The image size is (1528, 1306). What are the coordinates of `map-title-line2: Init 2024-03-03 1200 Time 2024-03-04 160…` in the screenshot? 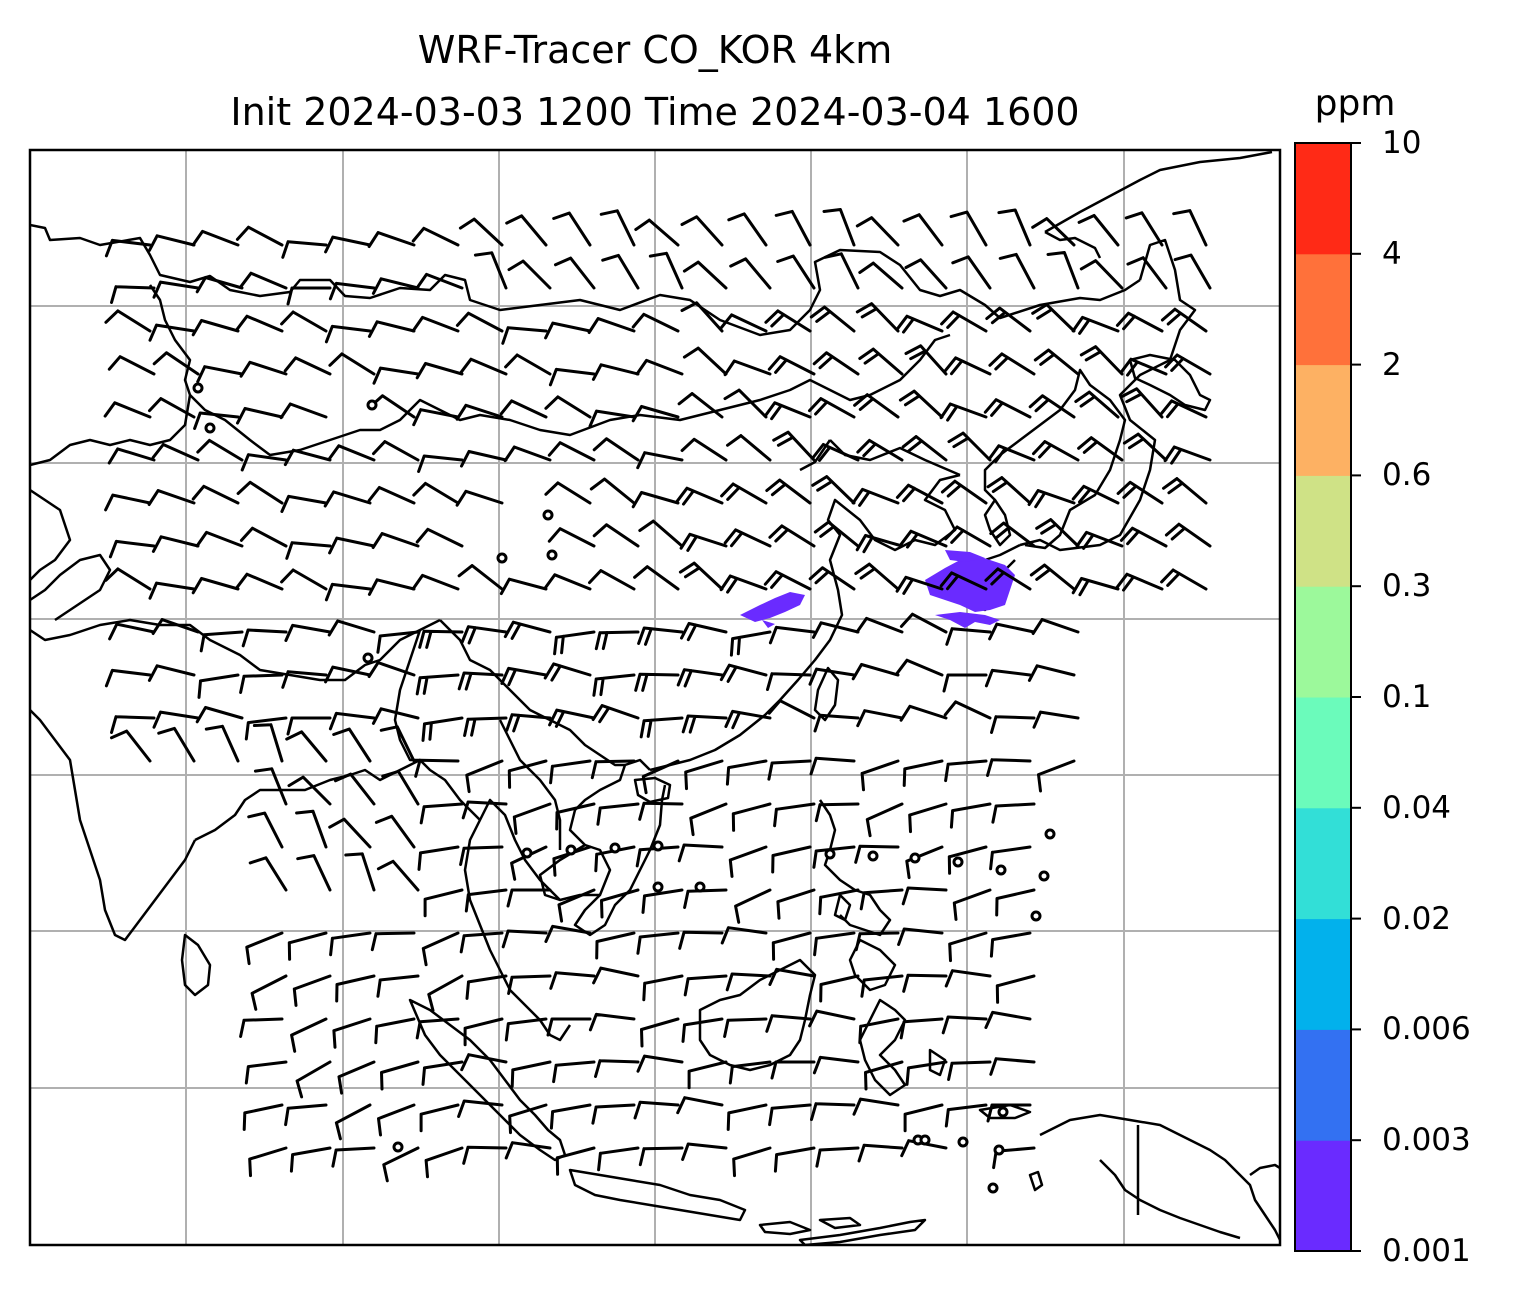 It's located at (655, 112).